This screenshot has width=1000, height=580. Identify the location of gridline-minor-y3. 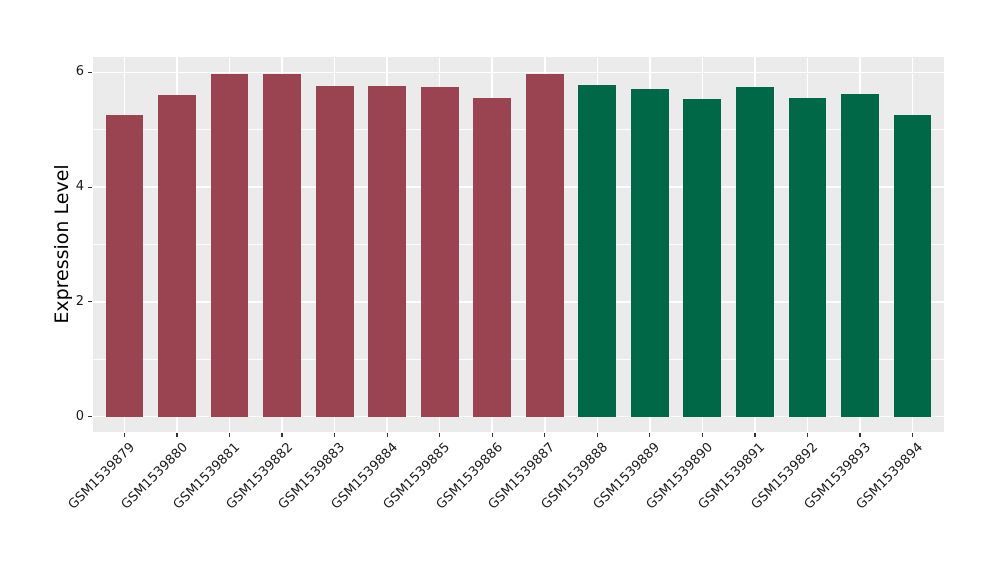
(518, 244).